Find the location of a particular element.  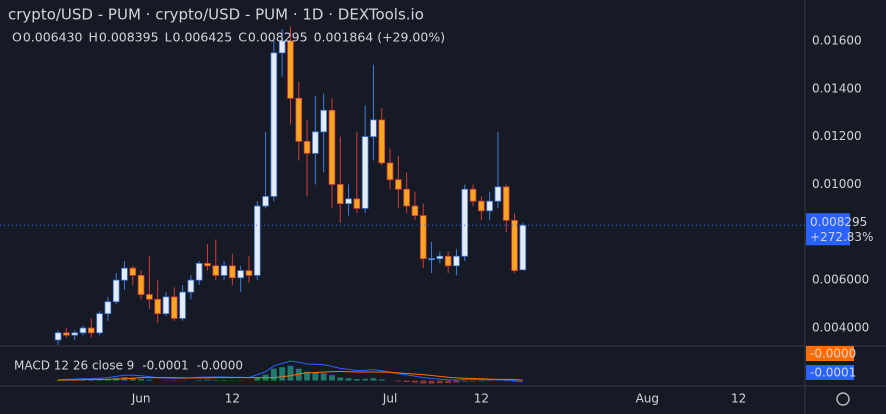

y-tick-label: 0.006000 is located at coordinates (840, 280).